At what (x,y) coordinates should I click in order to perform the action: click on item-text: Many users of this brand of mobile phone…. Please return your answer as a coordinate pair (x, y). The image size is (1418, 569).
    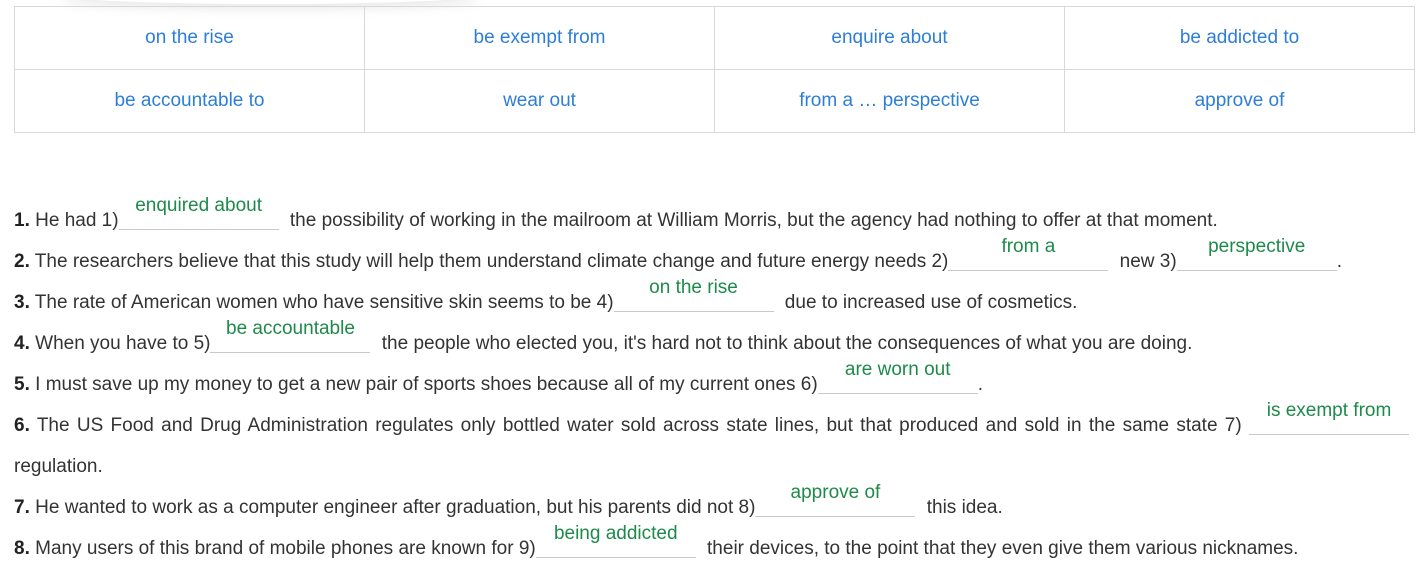
    Looking at the image, I should click on (285, 548).